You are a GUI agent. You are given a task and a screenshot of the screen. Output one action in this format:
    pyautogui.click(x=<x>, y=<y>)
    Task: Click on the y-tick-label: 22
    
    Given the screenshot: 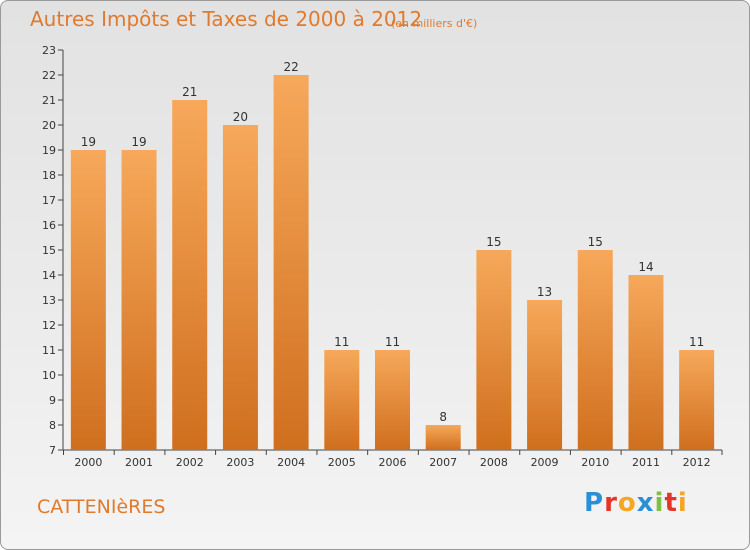 What is the action you would take?
    pyautogui.click(x=49, y=75)
    